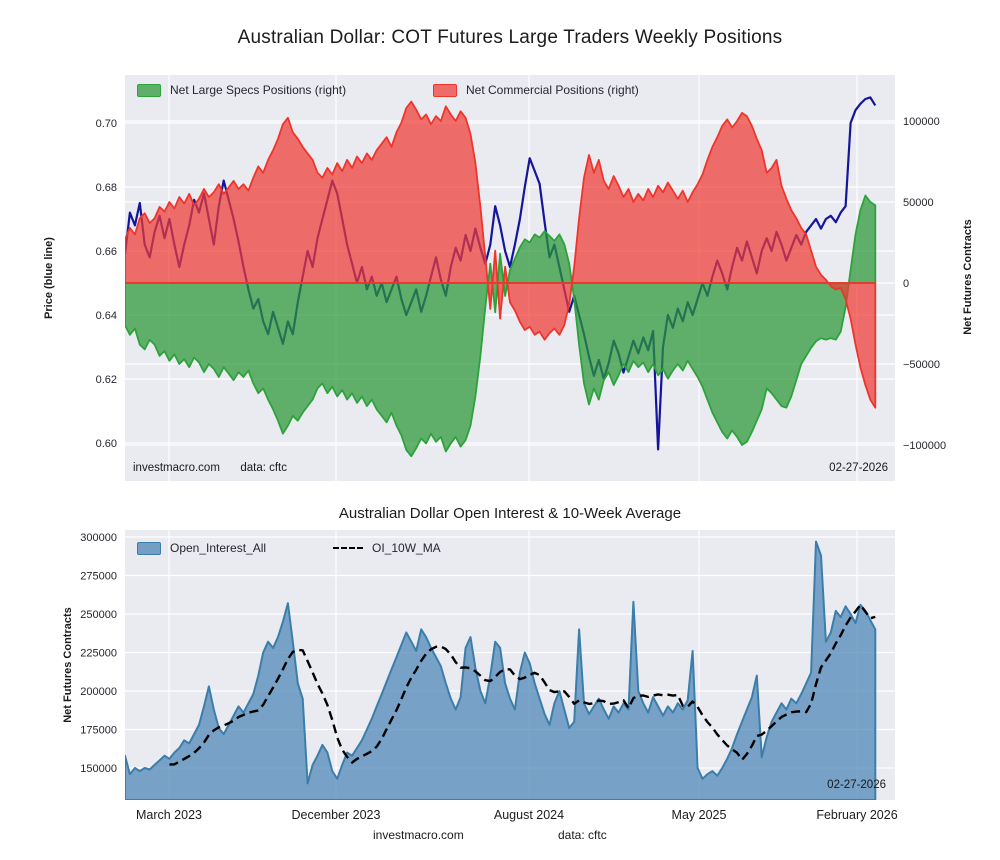  I want to click on source-text: data: cftc, so click(263, 468).